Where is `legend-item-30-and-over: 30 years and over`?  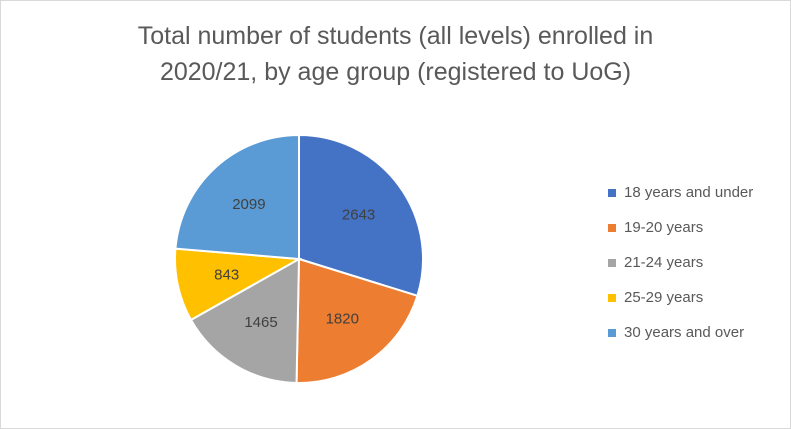 legend-item-30-and-over: 30 years and over is located at coordinates (680, 332).